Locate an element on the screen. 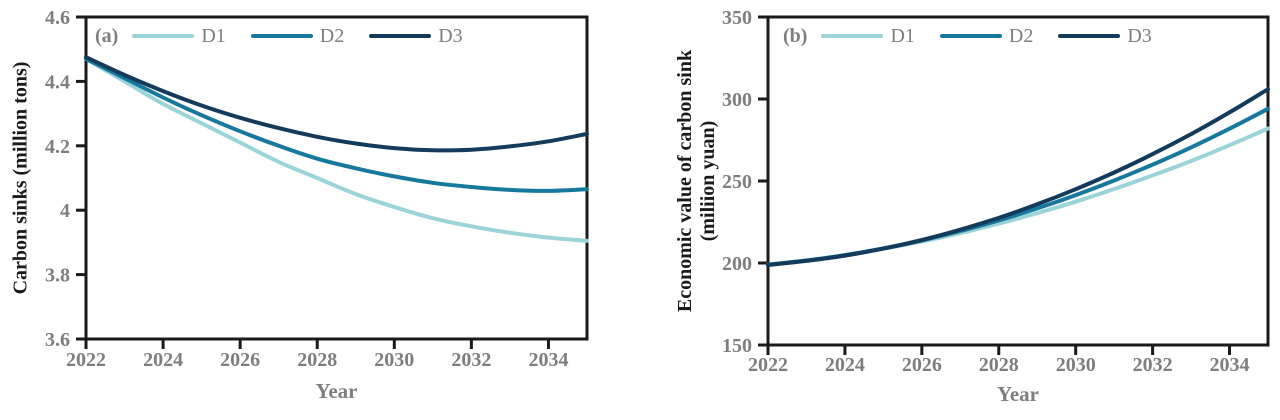 The height and width of the screenshot is (420, 1280). series-line-d2 is located at coordinates (336, 124).